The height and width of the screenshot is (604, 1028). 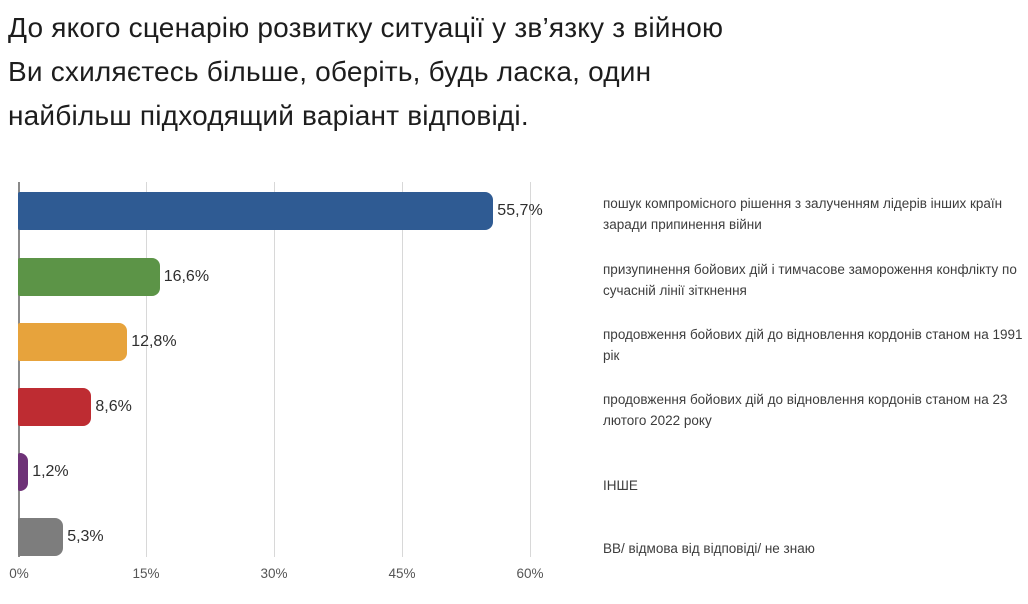 What do you see at coordinates (113, 406) in the screenshot?
I see `bar-value-label: 8,6%` at bounding box center [113, 406].